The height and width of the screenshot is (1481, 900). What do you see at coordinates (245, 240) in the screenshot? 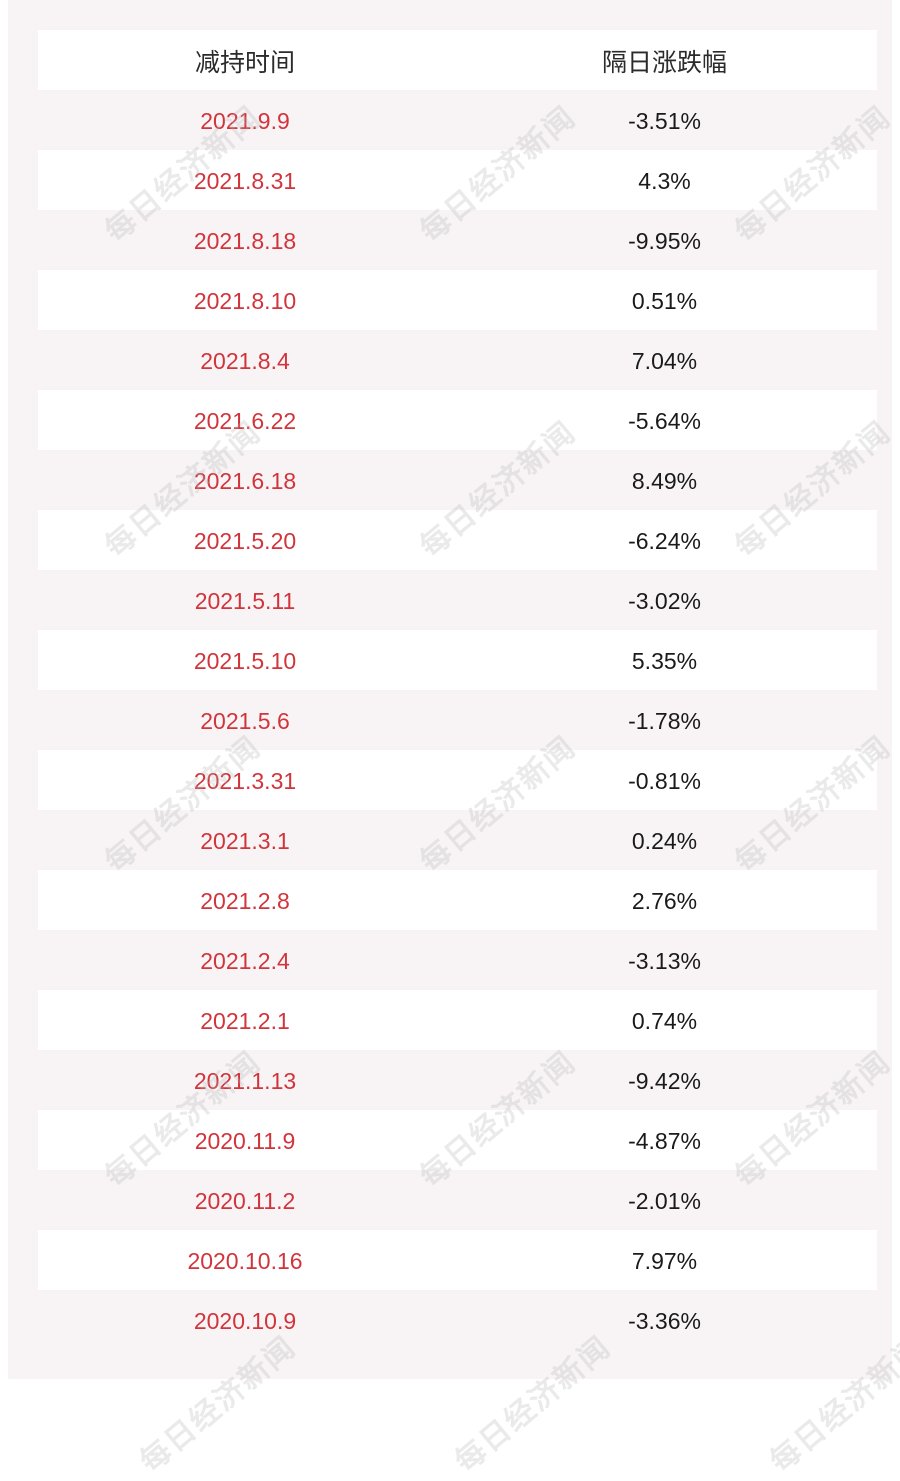
I see `cell-date: 2021.8.18` at bounding box center [245, 240].